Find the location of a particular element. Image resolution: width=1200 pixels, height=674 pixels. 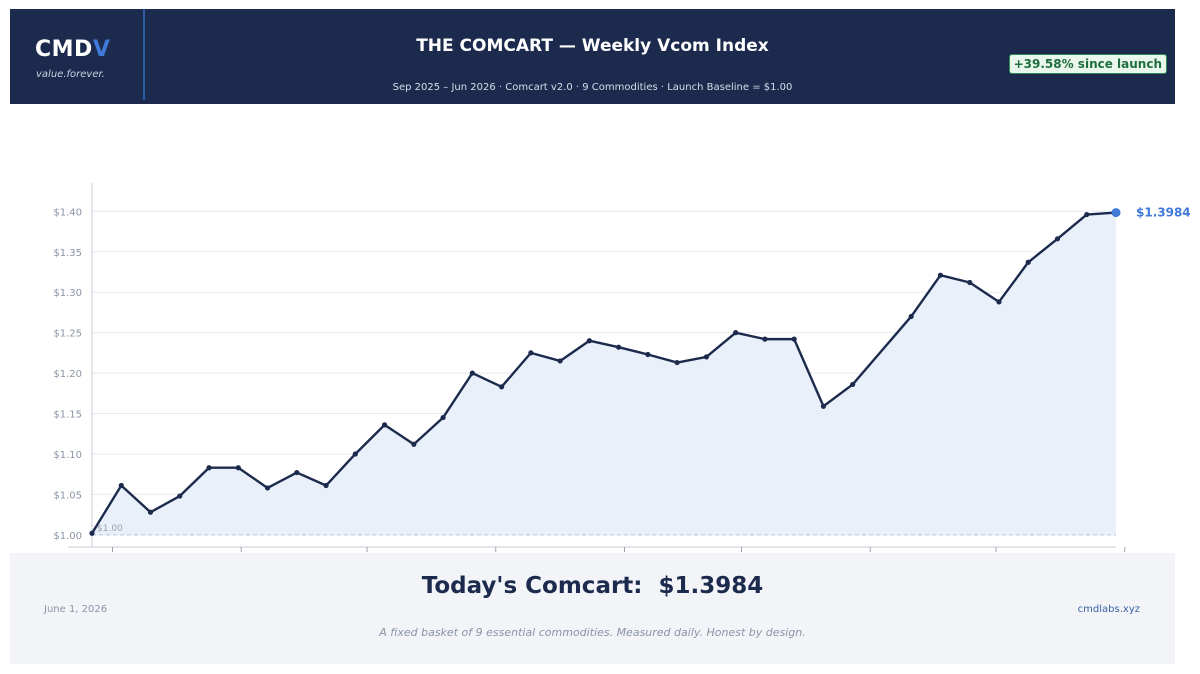

today-value: Today's Comcart: $1.3984 is located at coordinates (592, 586).